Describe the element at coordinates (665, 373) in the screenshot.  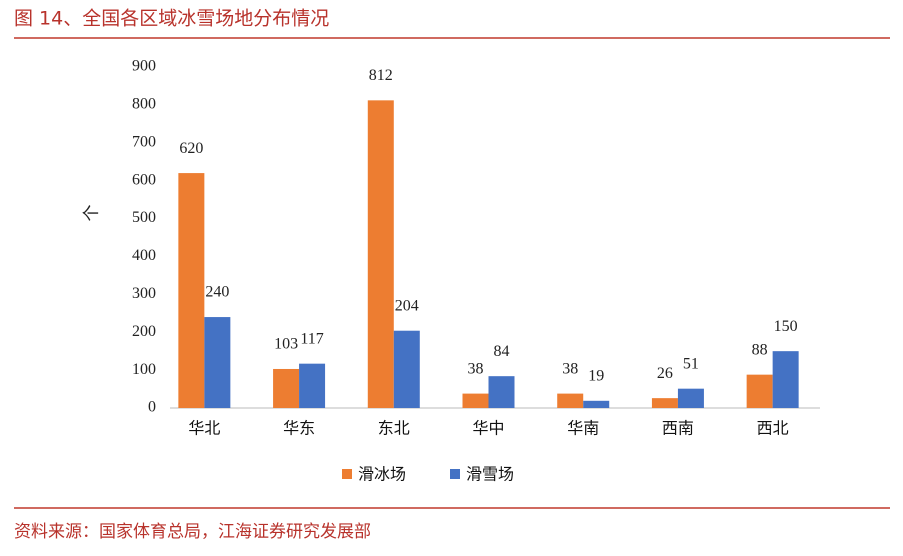
I see `data-label: 26` at that location.